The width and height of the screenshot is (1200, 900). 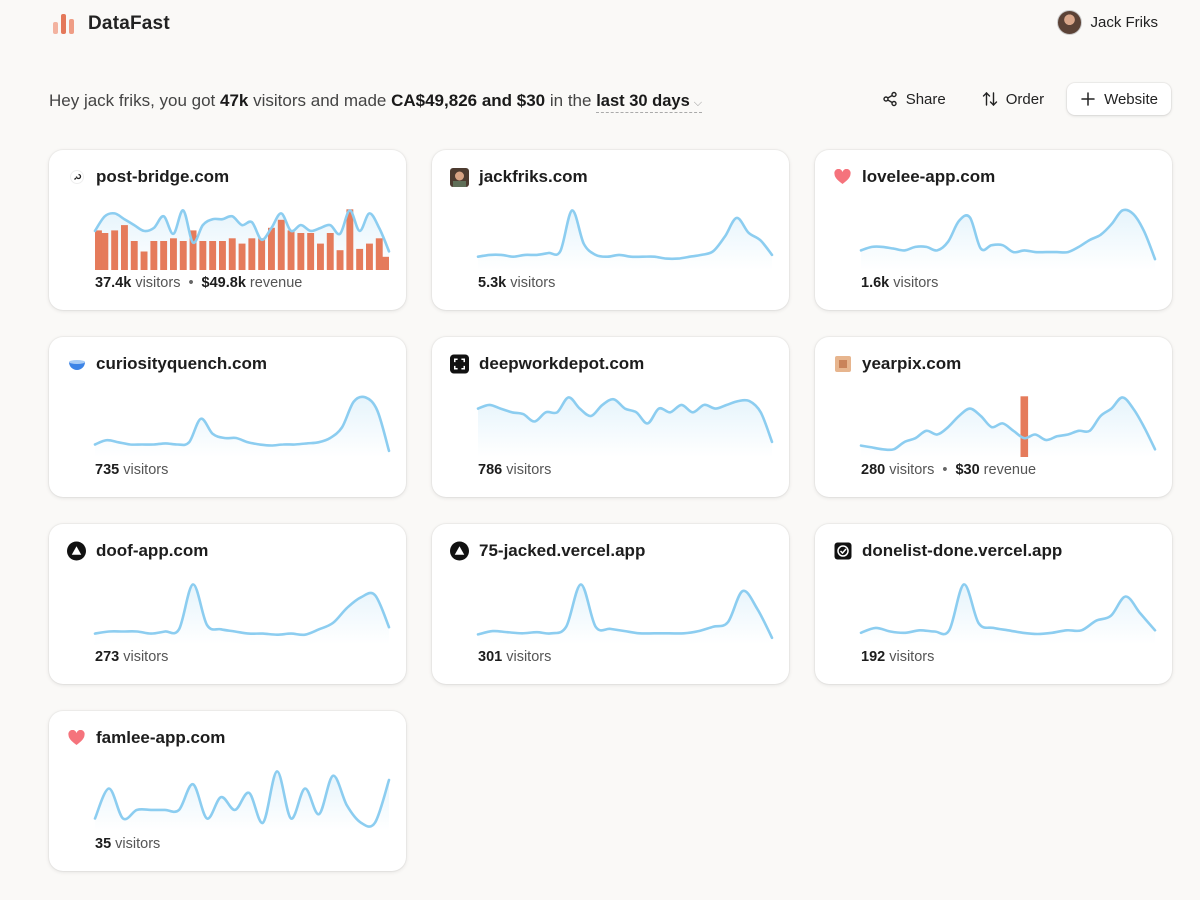 I want to click on site-name: curiosityquench.com, so click(x=181, y=363).